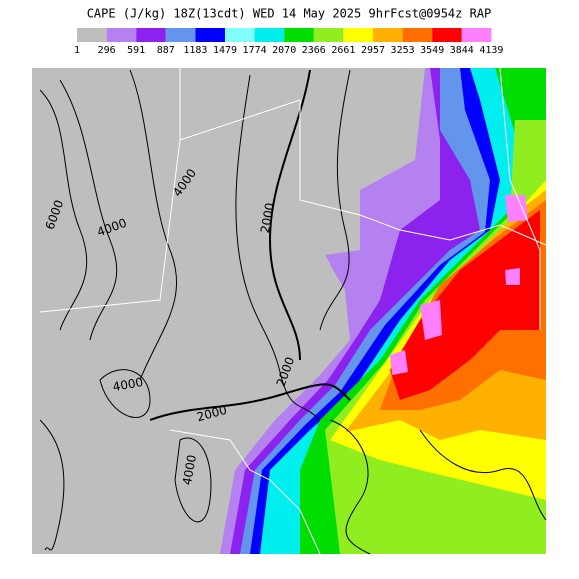 Image resolution: width=579 pixels, height=579 pixels. I want to click on legend-label: 1183, so click(195, 50).